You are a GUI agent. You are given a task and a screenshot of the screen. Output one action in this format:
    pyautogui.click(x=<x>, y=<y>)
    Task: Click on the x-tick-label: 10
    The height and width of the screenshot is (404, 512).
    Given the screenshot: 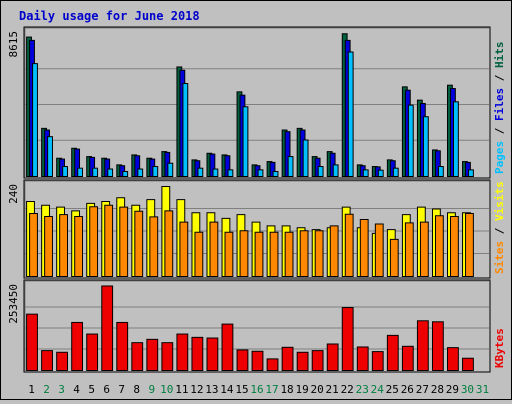 What is the action you would take?
    pyautogui.click(x=166, y=389)
    